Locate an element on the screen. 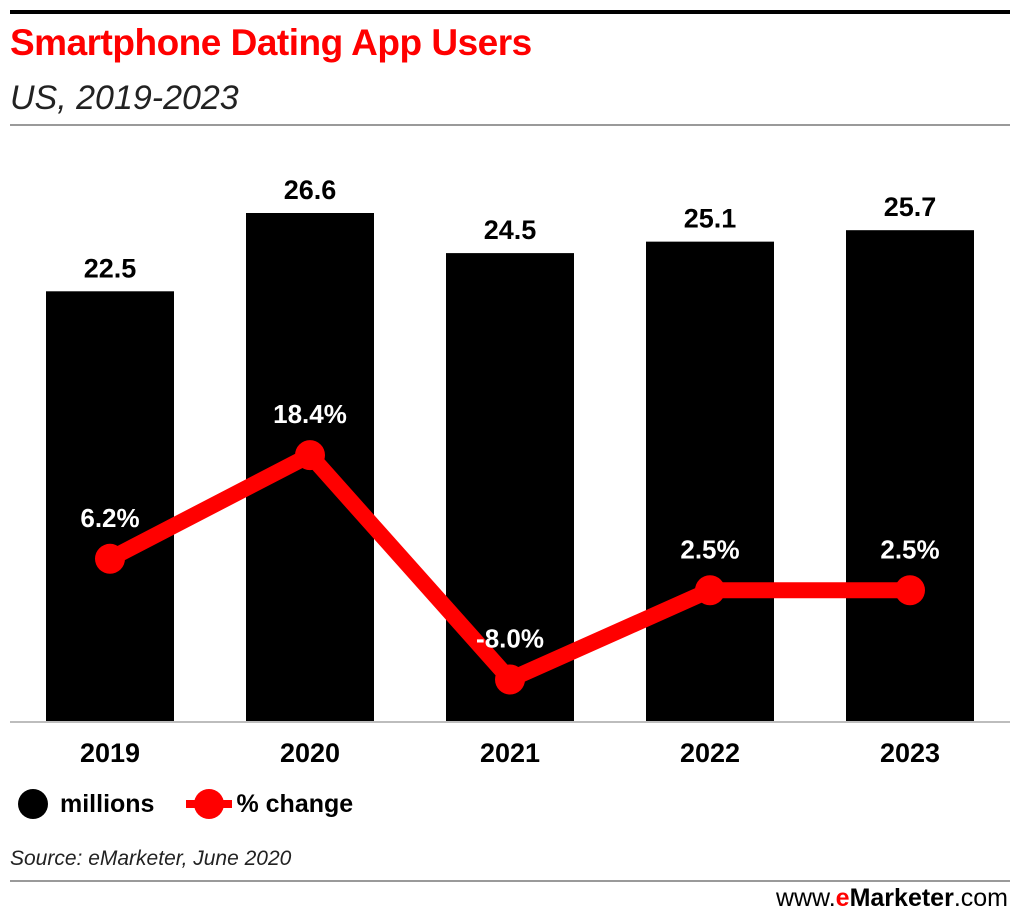 The image size is (1020, 920). brand-prefix: www. is located at coordinates (805, 898).